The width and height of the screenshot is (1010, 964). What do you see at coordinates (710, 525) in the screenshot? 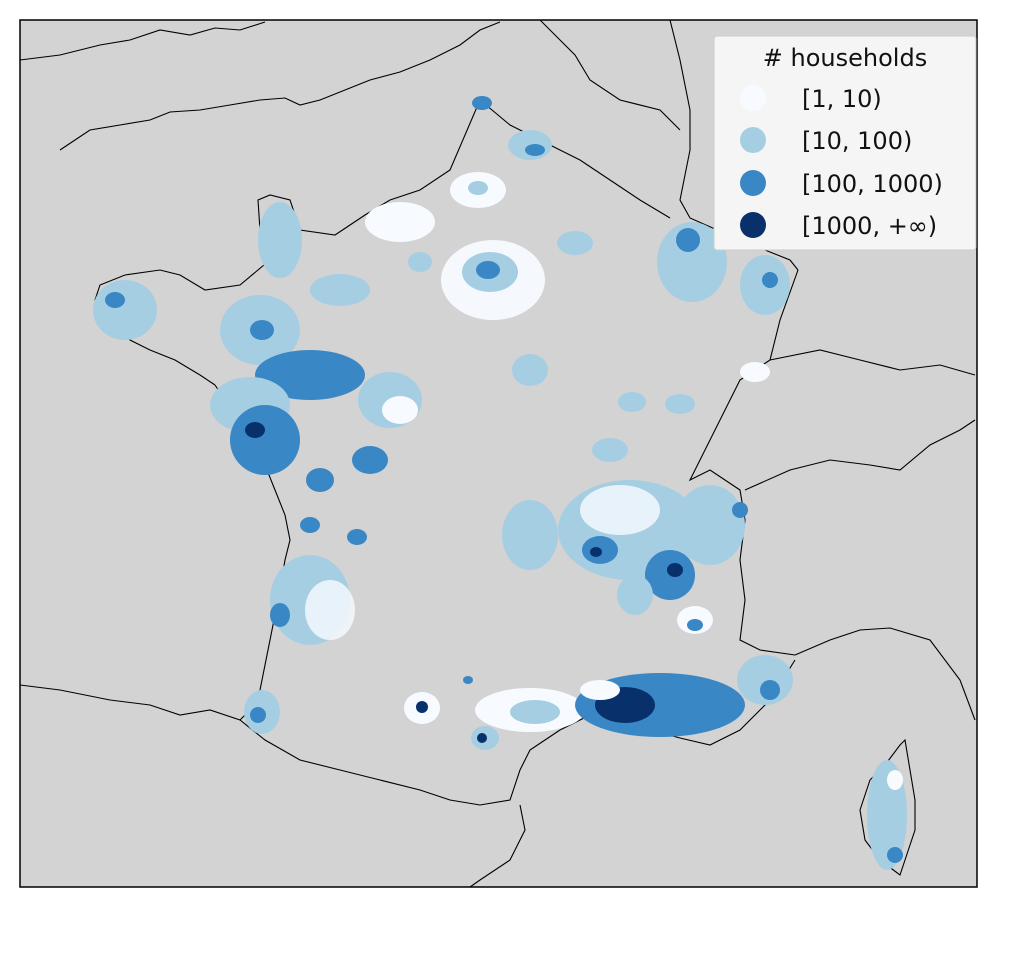
I see `region-savoie` at bounding box center [710, 525].